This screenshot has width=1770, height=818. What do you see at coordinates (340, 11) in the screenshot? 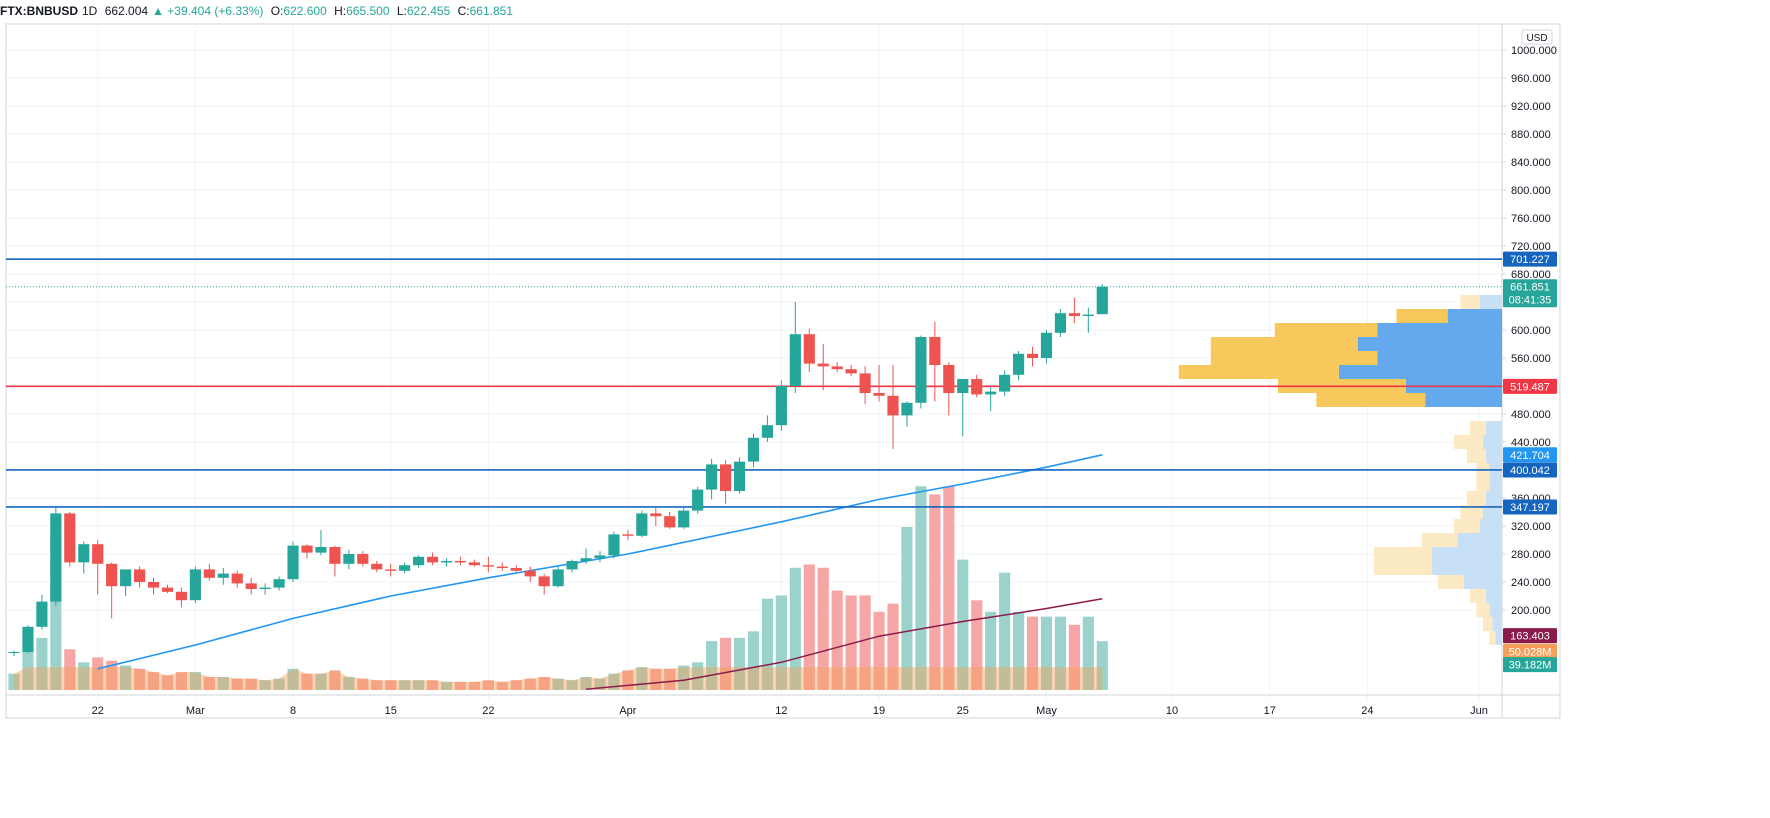
I see `high-label: H:` at bounding box center [340, 11].